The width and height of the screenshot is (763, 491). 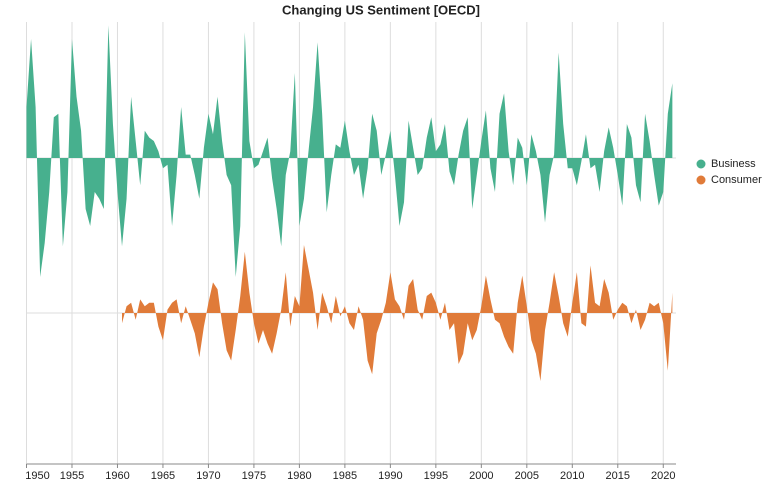 What do you see at coordinates (381, 9) in the screenshot?
I see `chart-title: Changing US Sentiment [OECD]` at bounding box center [381, 9].